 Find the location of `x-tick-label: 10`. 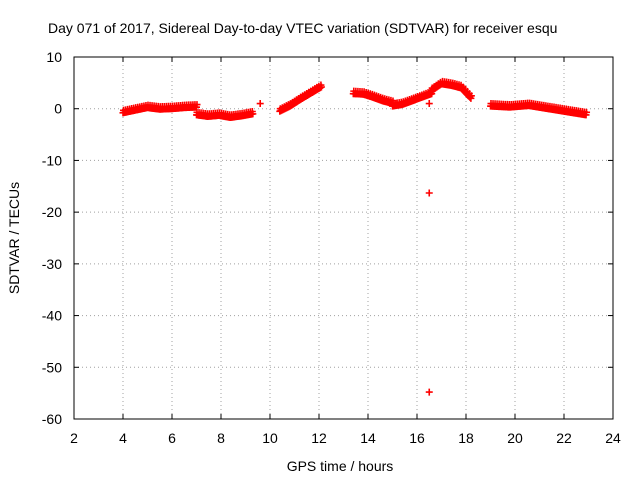

x-tick-label: 10 is located at coordinates (270, 438).